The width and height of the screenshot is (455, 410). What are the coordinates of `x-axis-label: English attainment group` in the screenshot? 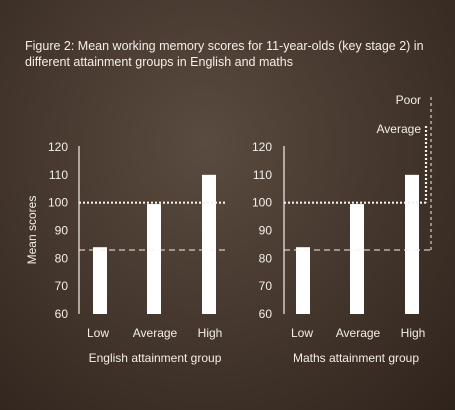 It's located at (155, 358).